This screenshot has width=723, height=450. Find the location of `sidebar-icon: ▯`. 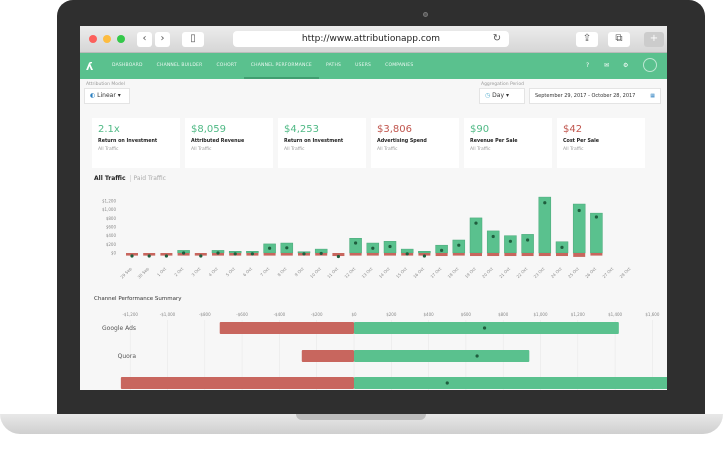

sidebar-icon: ▯ is located at coordinates (193, 39).